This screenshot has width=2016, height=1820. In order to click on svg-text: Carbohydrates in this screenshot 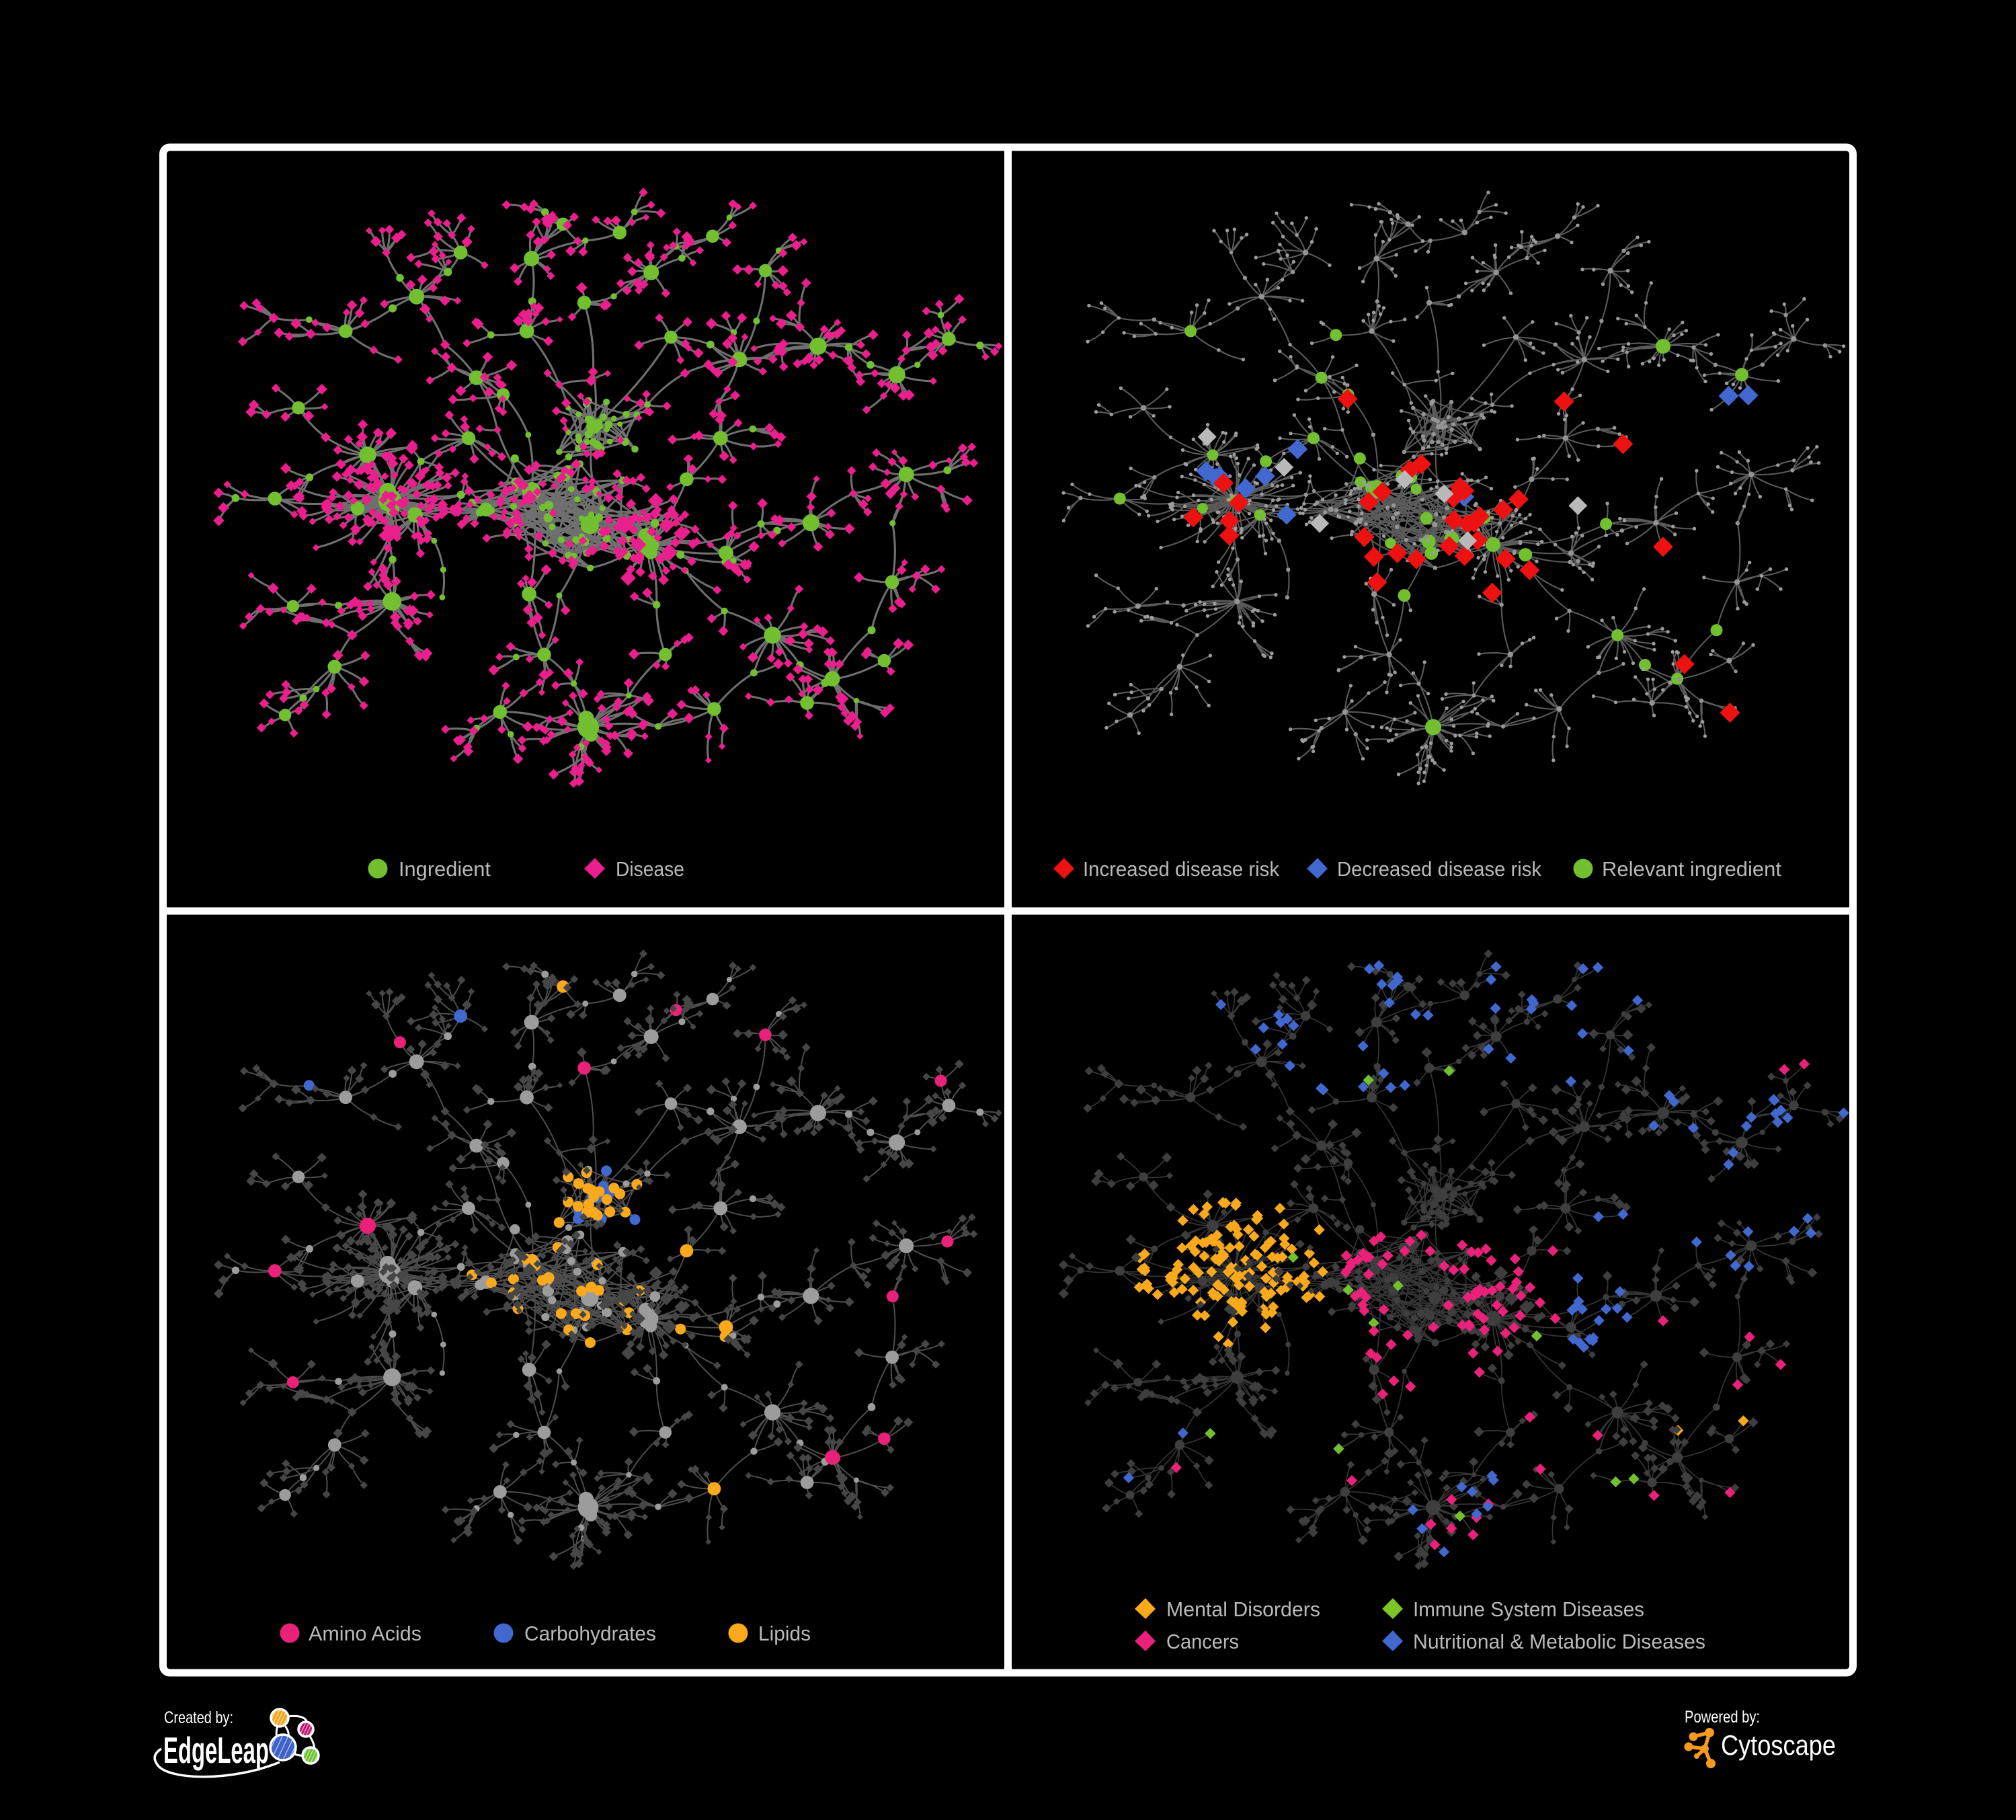, I will do `click(590, 1633)`.